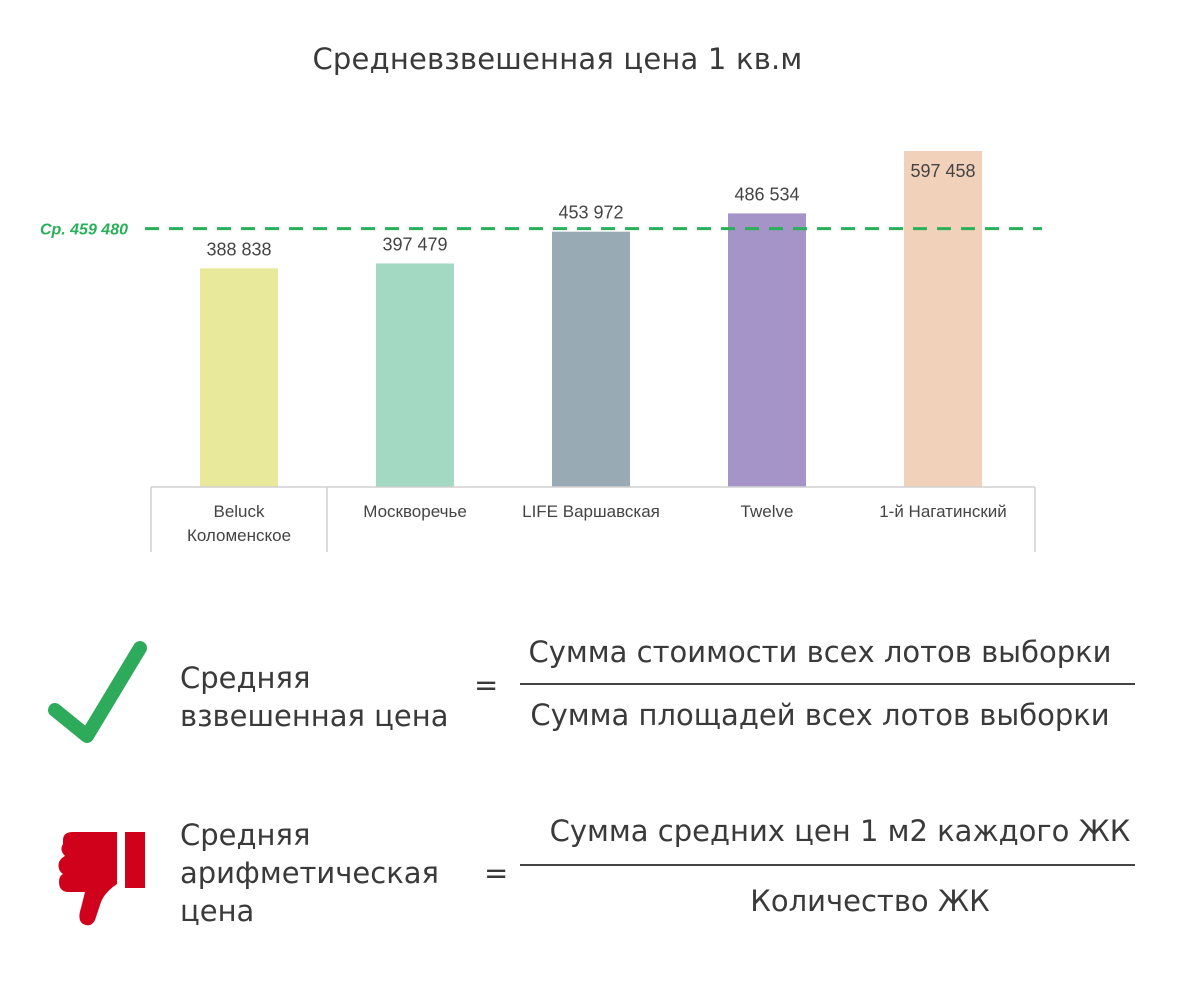 The height and width of the screenshot is (1001, 1200). Describe the element at coordinates (84, 230) in the screenshot. I see `average-reference-label: Ср. 459 480` at that location.